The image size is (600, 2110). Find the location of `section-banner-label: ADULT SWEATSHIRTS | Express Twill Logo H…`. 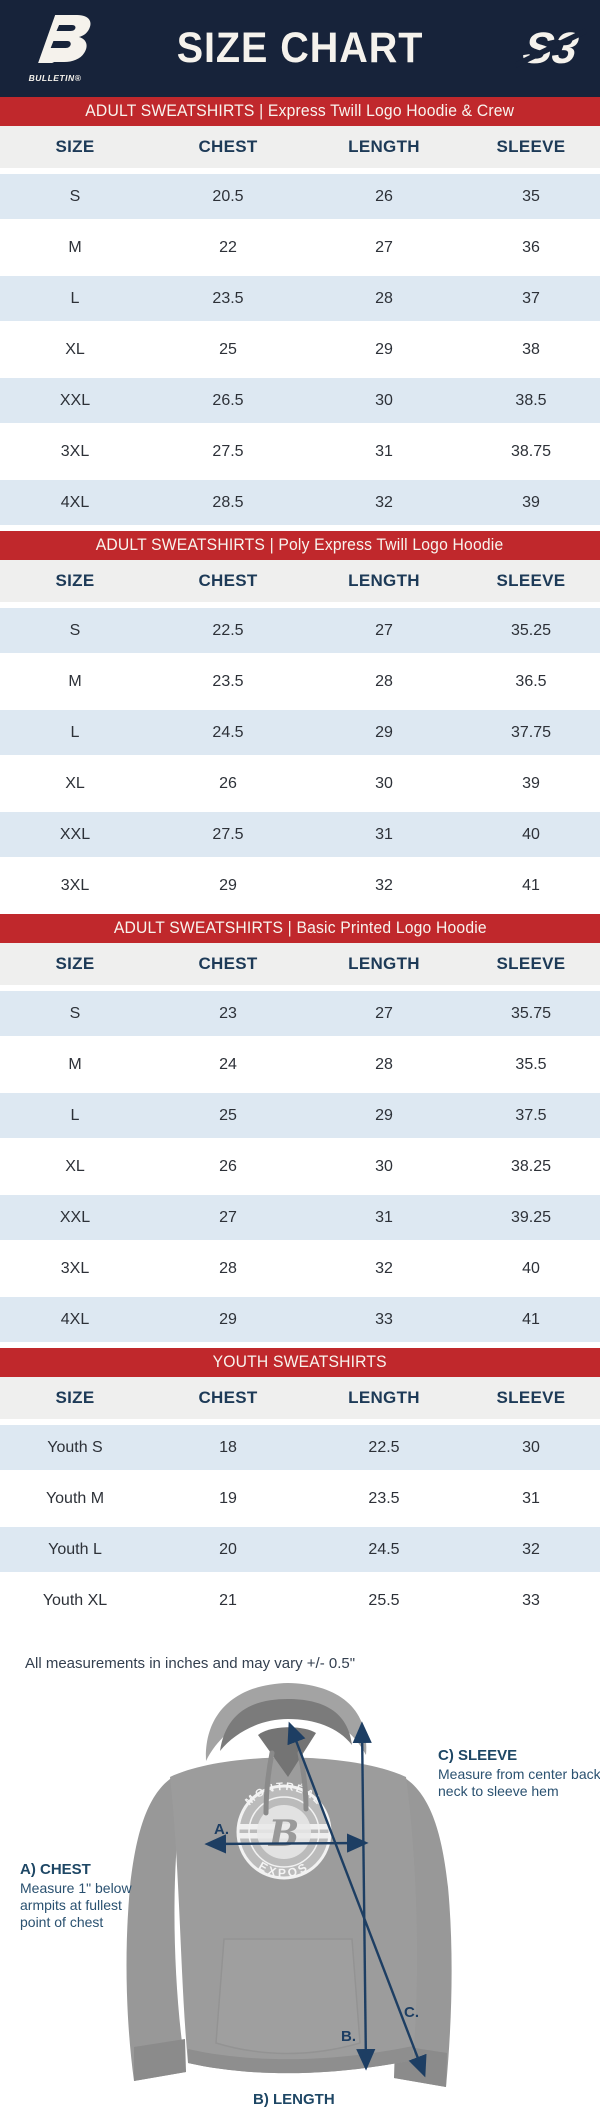

section-banner-label: ADULT SWEATSHIRTS | Express Twill Logo H… is located at coordinates (300, 111).